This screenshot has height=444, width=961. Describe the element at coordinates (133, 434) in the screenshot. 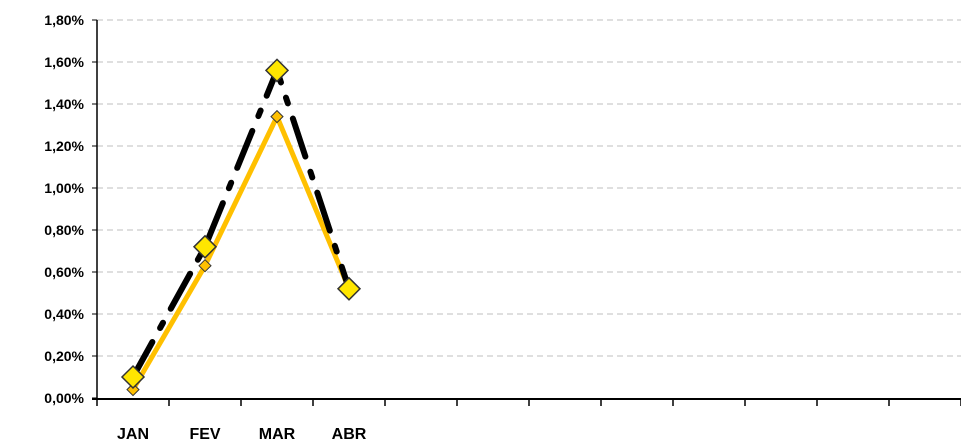

I see `x-tick-label: JAN` at that location.